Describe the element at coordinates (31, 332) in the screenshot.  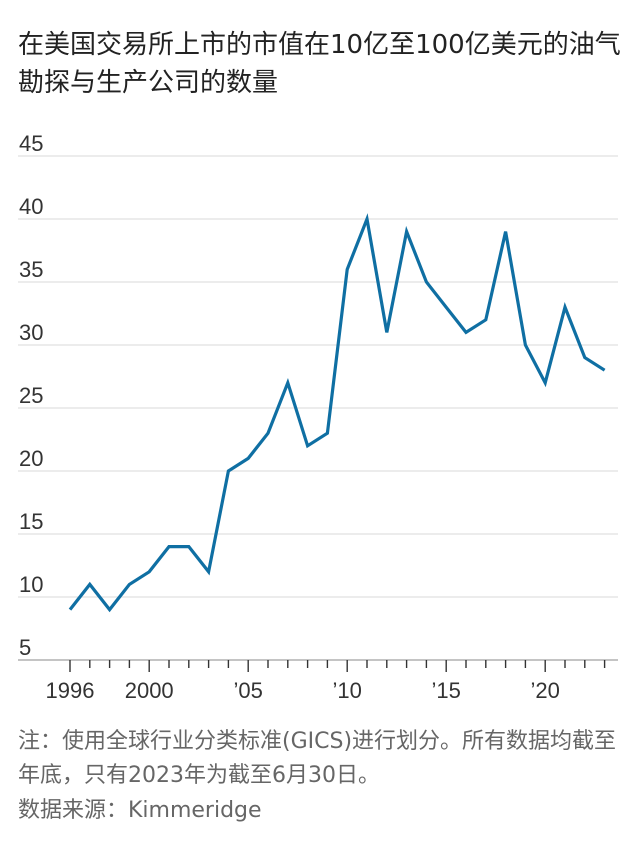
I see `y-tick-label: 30` at that location.